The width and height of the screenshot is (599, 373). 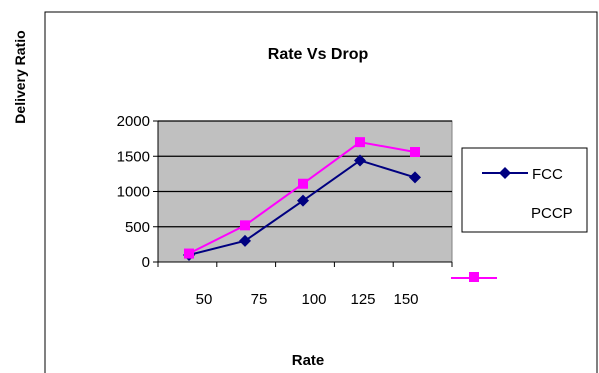 What do you see at coordinates (133, 156) in the screenshot?
I see `y-tick-label: 1500` at bounding box center [133, 156].